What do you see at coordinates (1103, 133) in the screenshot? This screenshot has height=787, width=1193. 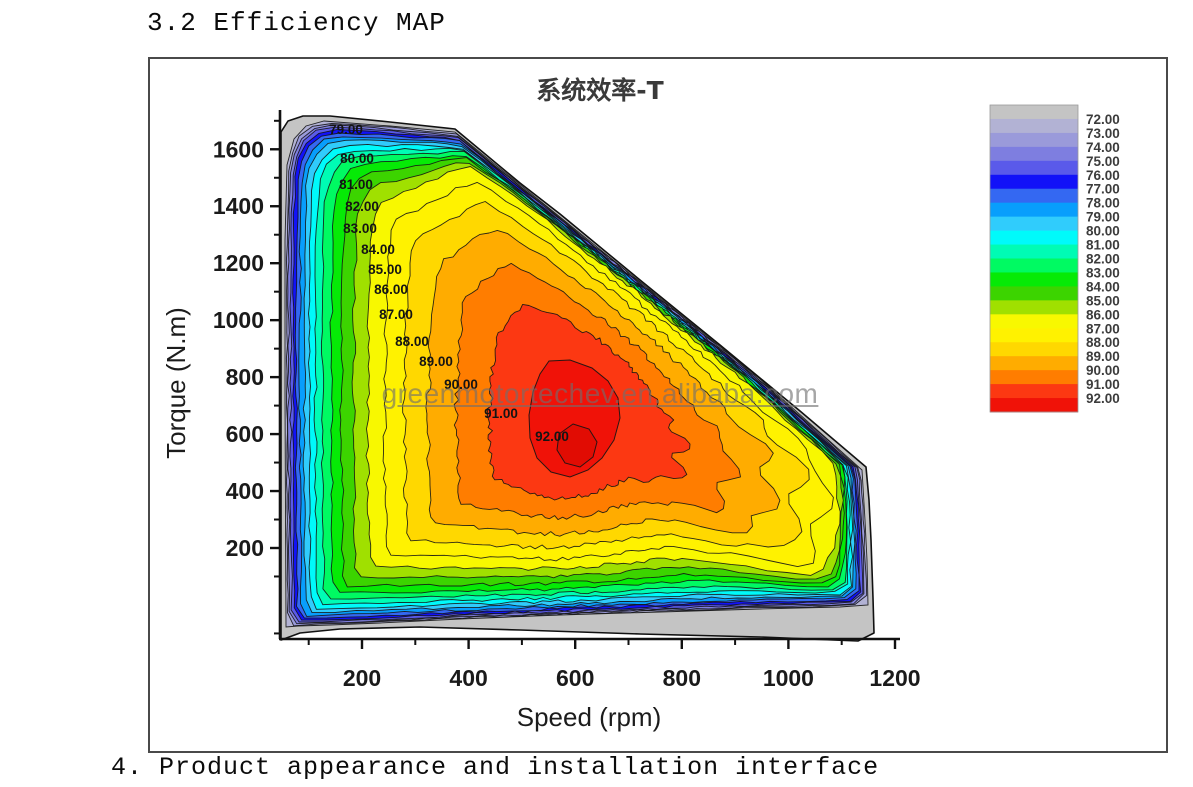 I see `legend-label: 73.00` at bounding box center [1103, 133].